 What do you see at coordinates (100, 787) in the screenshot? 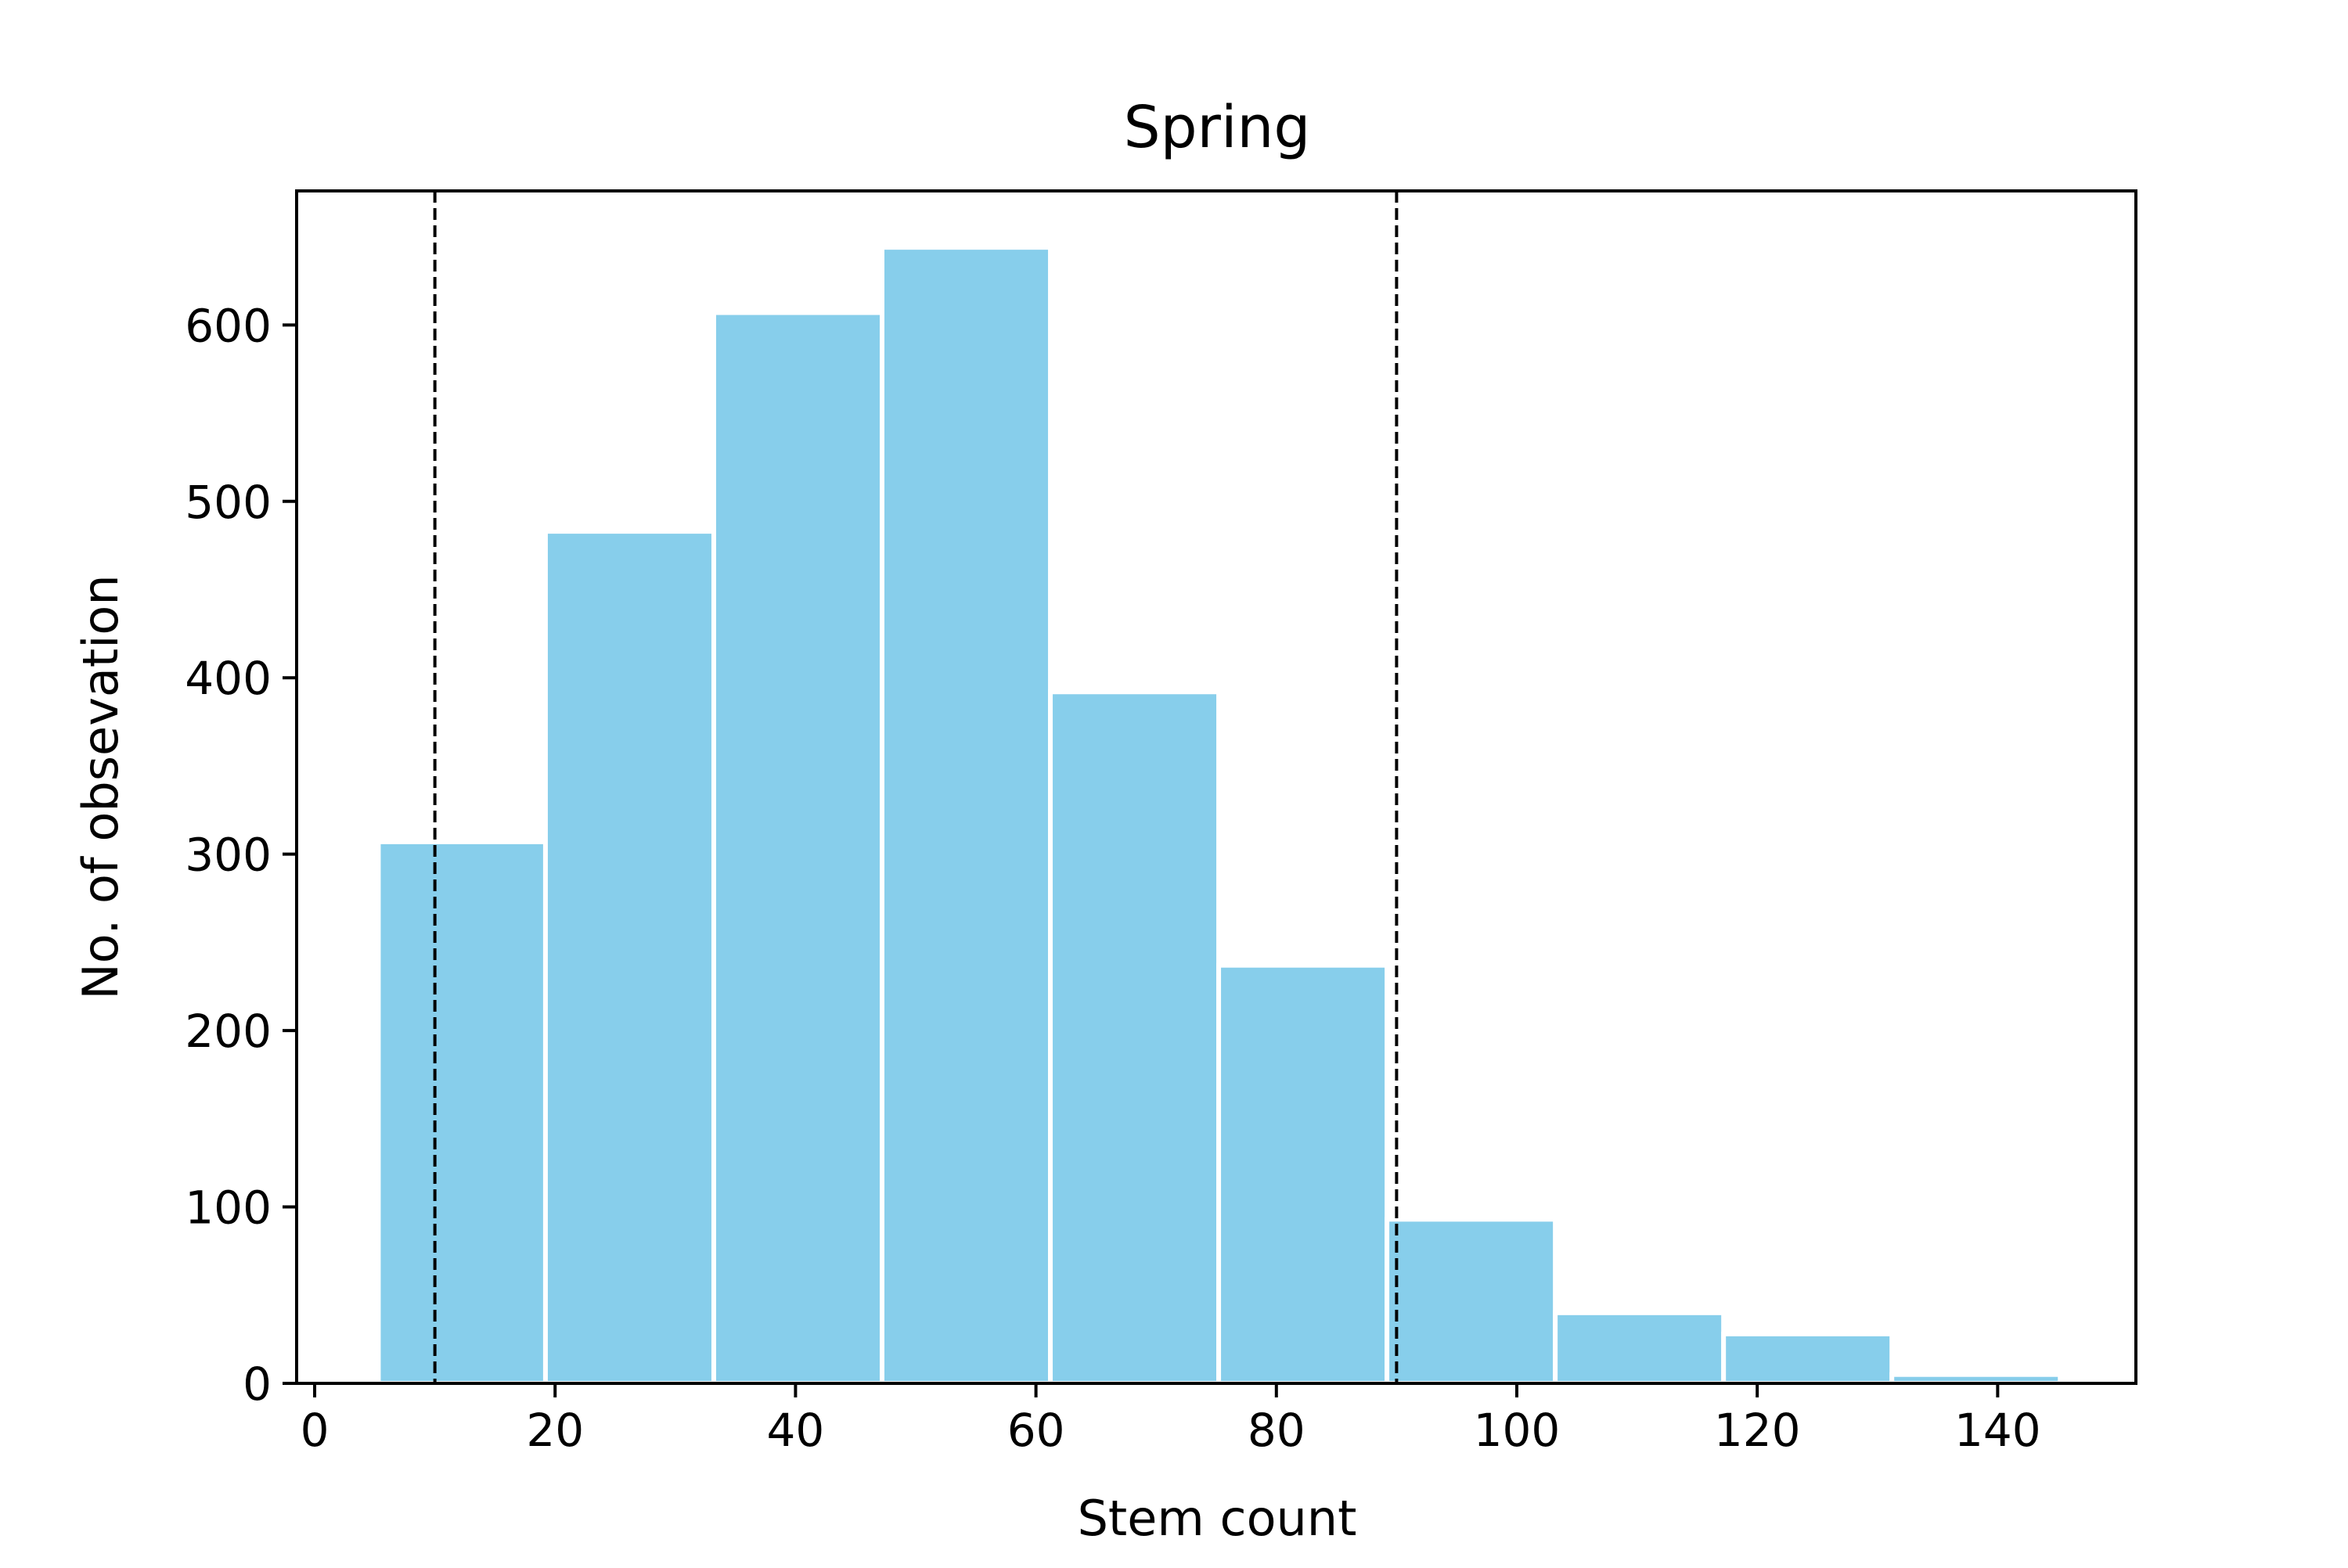
I see `y-axis-label: No. of obsevation` at bounding box center [100, 787].